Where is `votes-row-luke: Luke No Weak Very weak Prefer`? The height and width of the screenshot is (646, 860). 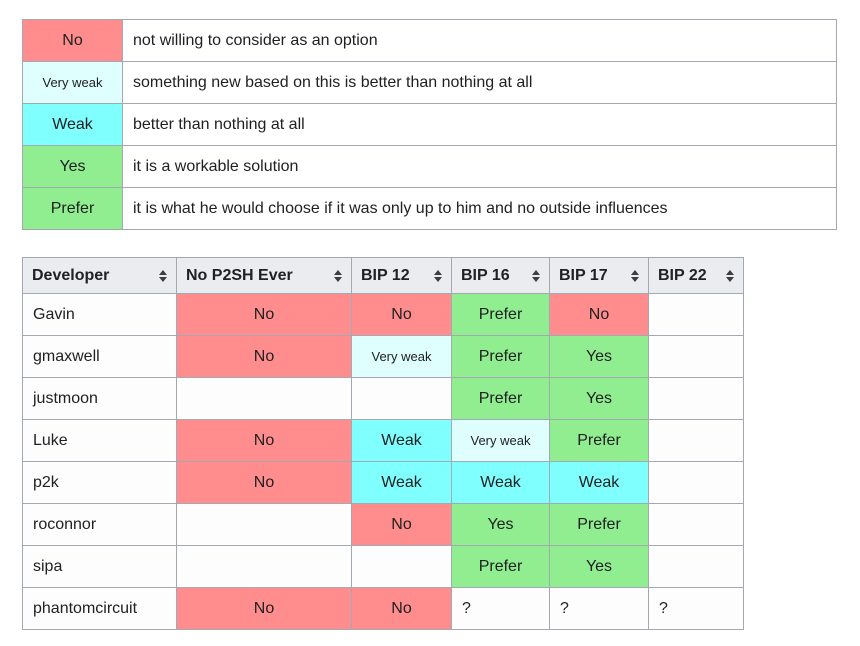
votes-row-luke: Luke No Weak Very weak Prefer is located at coordinates (383, 440).